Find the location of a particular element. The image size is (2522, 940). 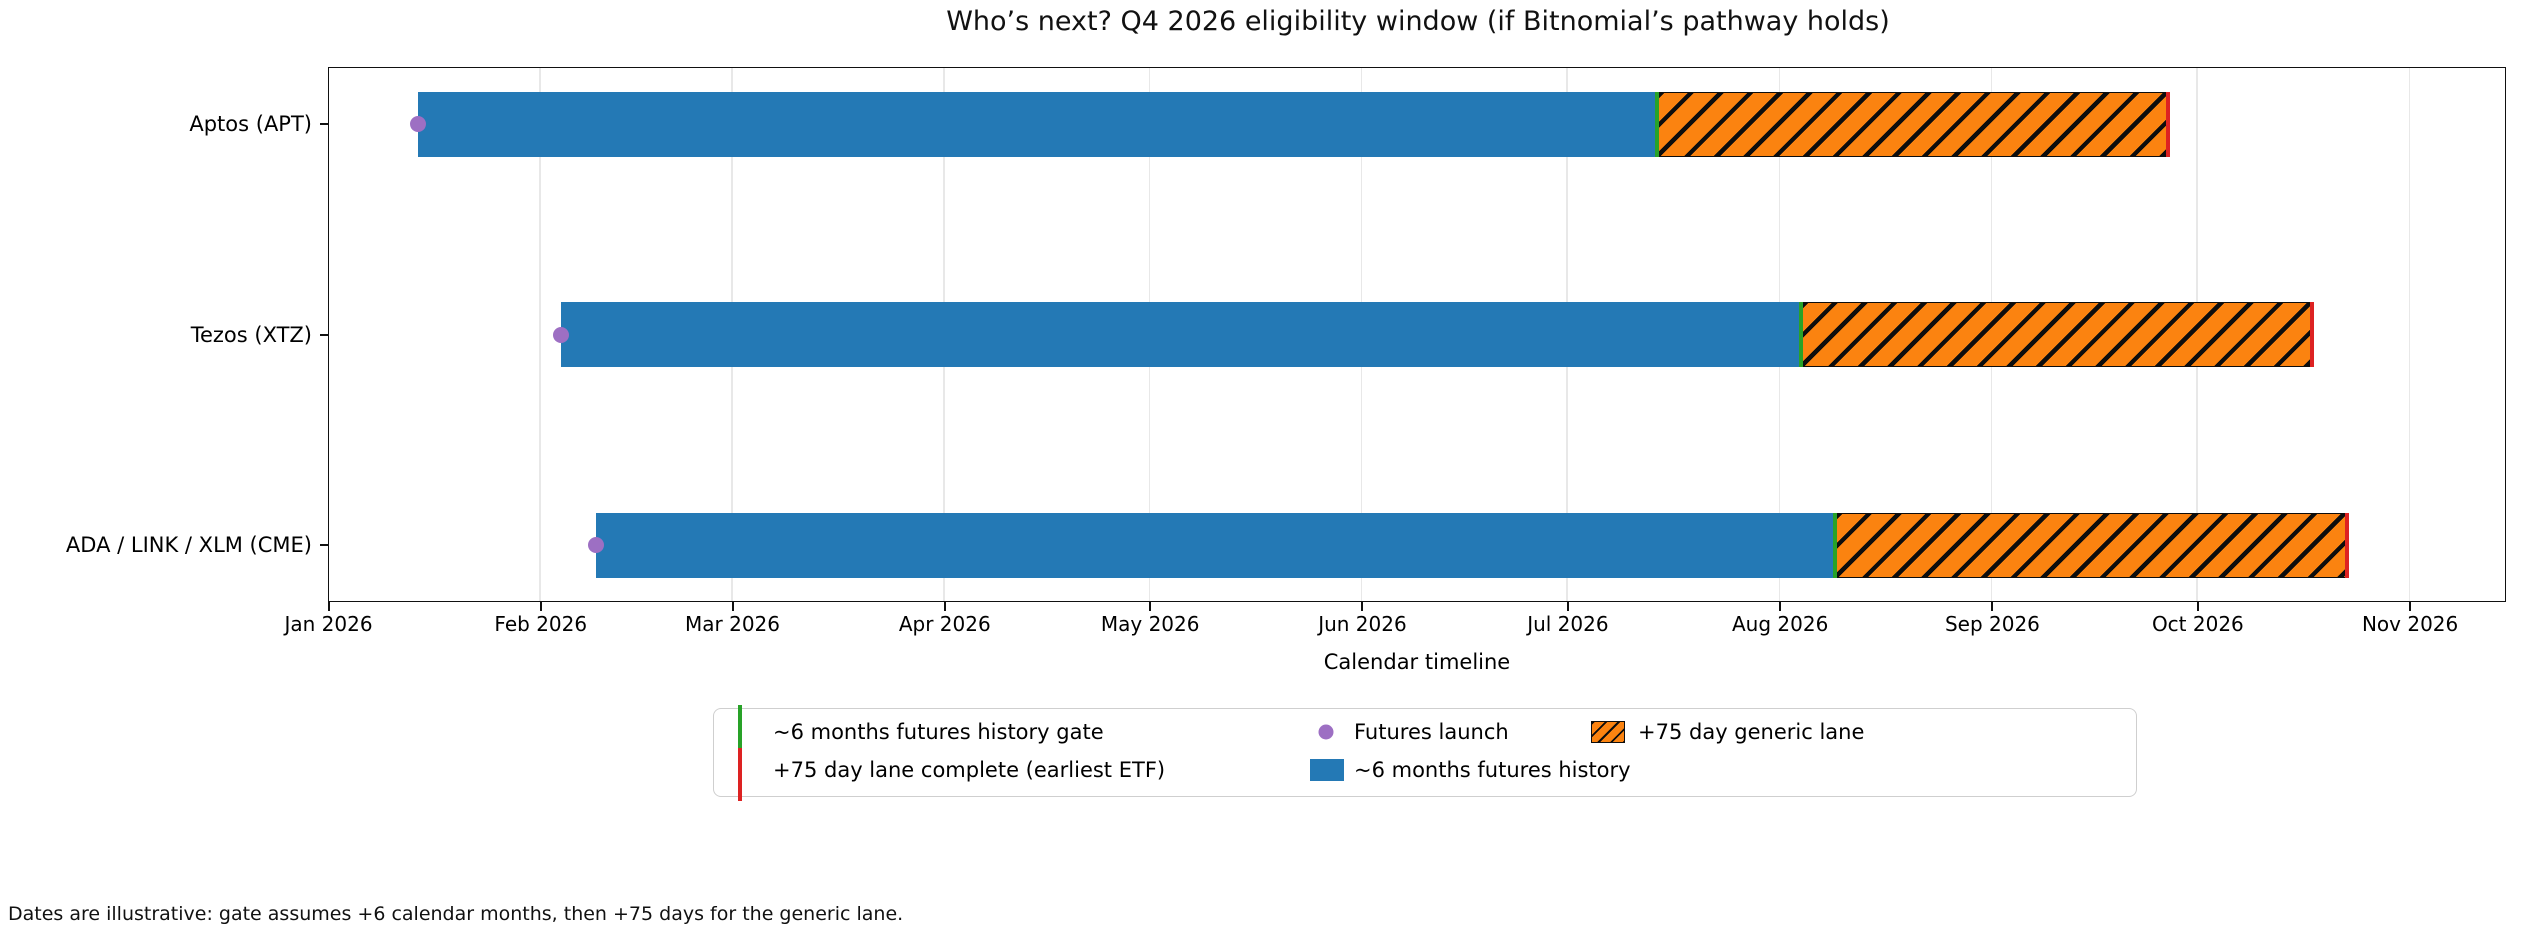

legend-label-futures-launch: Futures launch is located at coordinates (1431, 732).